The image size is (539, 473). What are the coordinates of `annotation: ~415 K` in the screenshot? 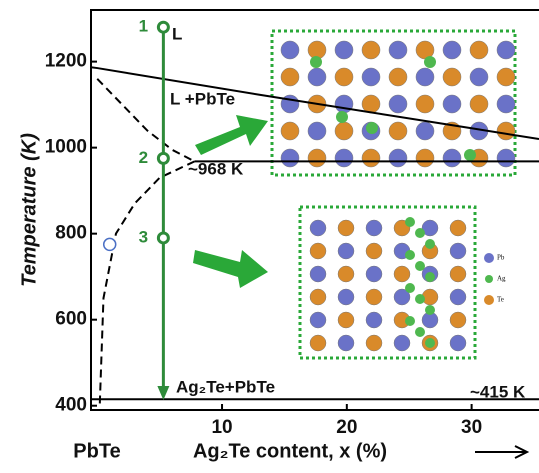 It's located at (498, 391).